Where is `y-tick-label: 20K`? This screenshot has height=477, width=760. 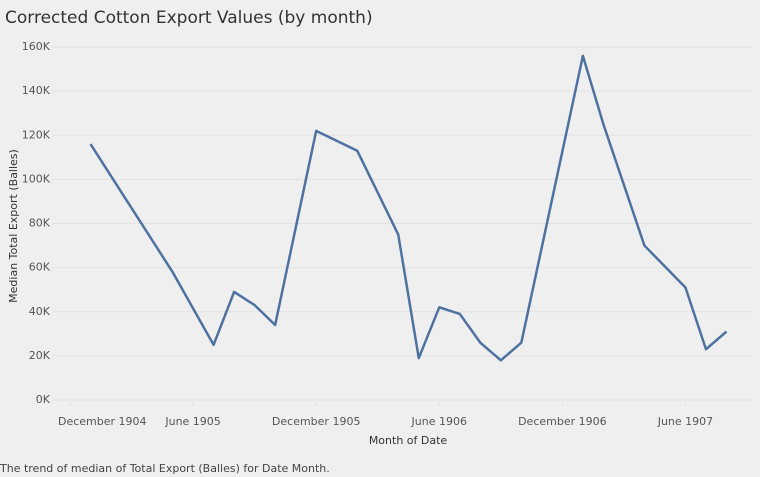
y-tick-label: 20K is located at coordinates (40, 355).